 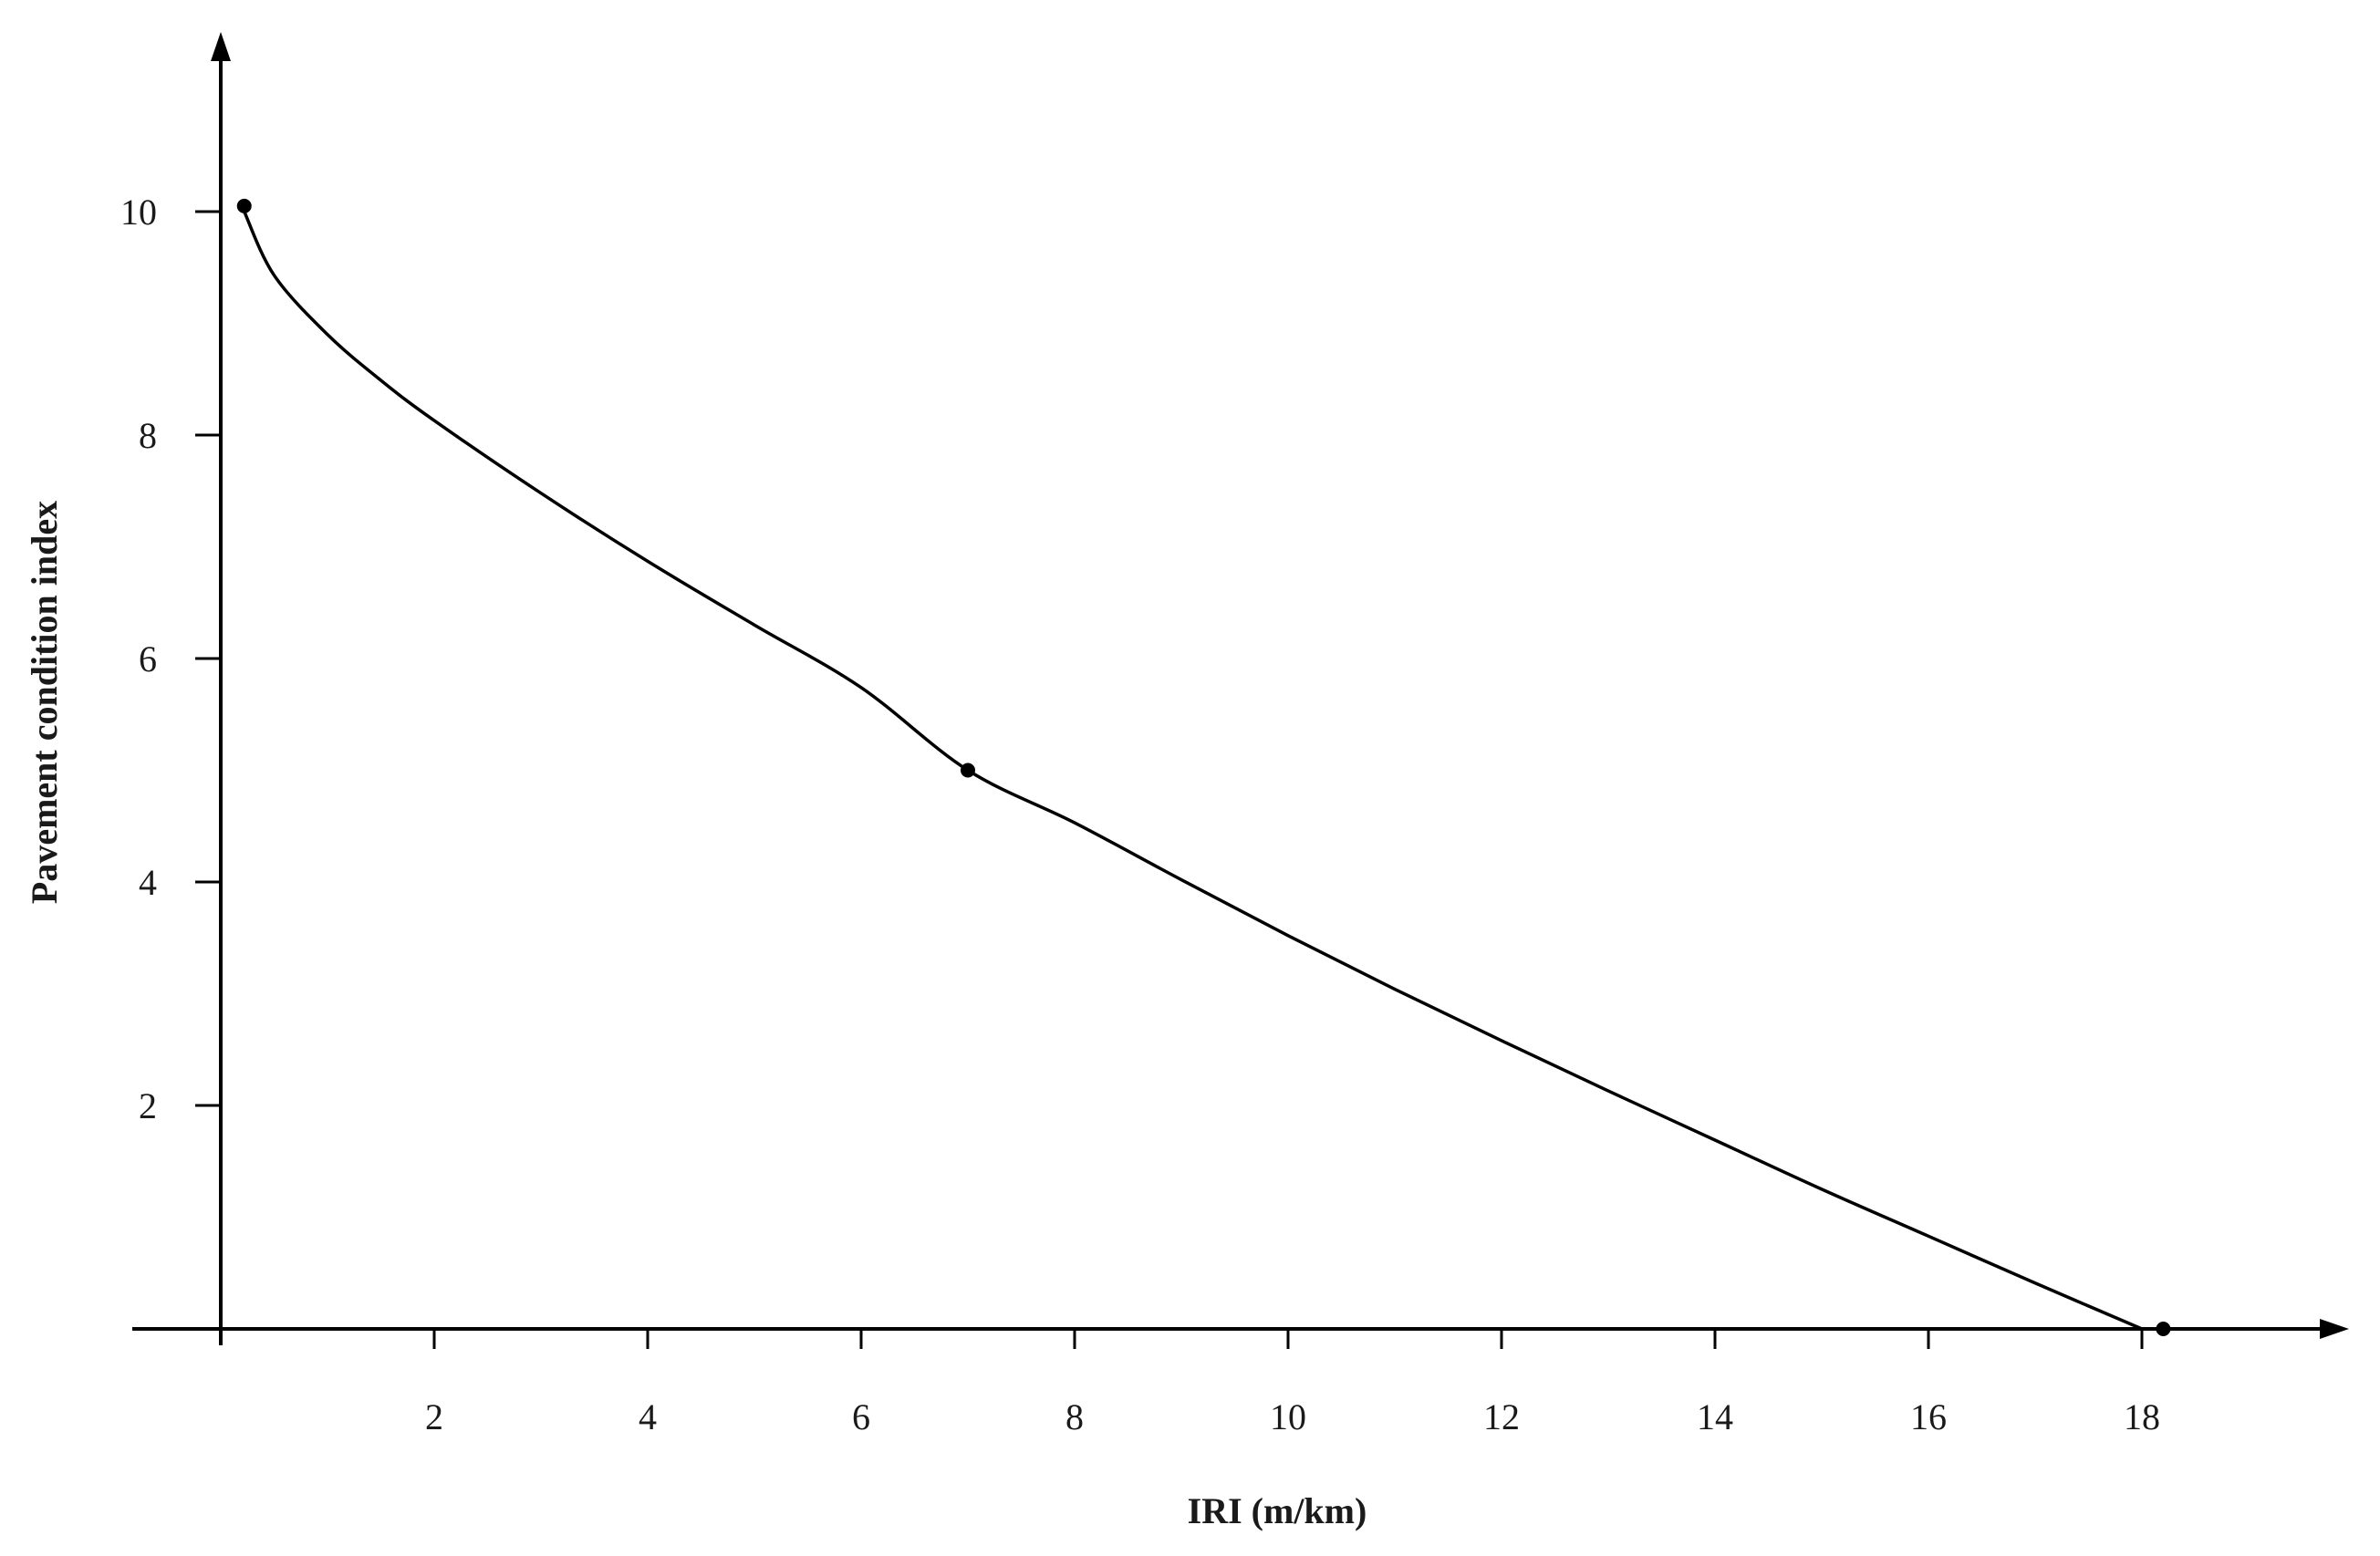 I want to click on y-axis-arrowhead, so click(x=221, y=46).